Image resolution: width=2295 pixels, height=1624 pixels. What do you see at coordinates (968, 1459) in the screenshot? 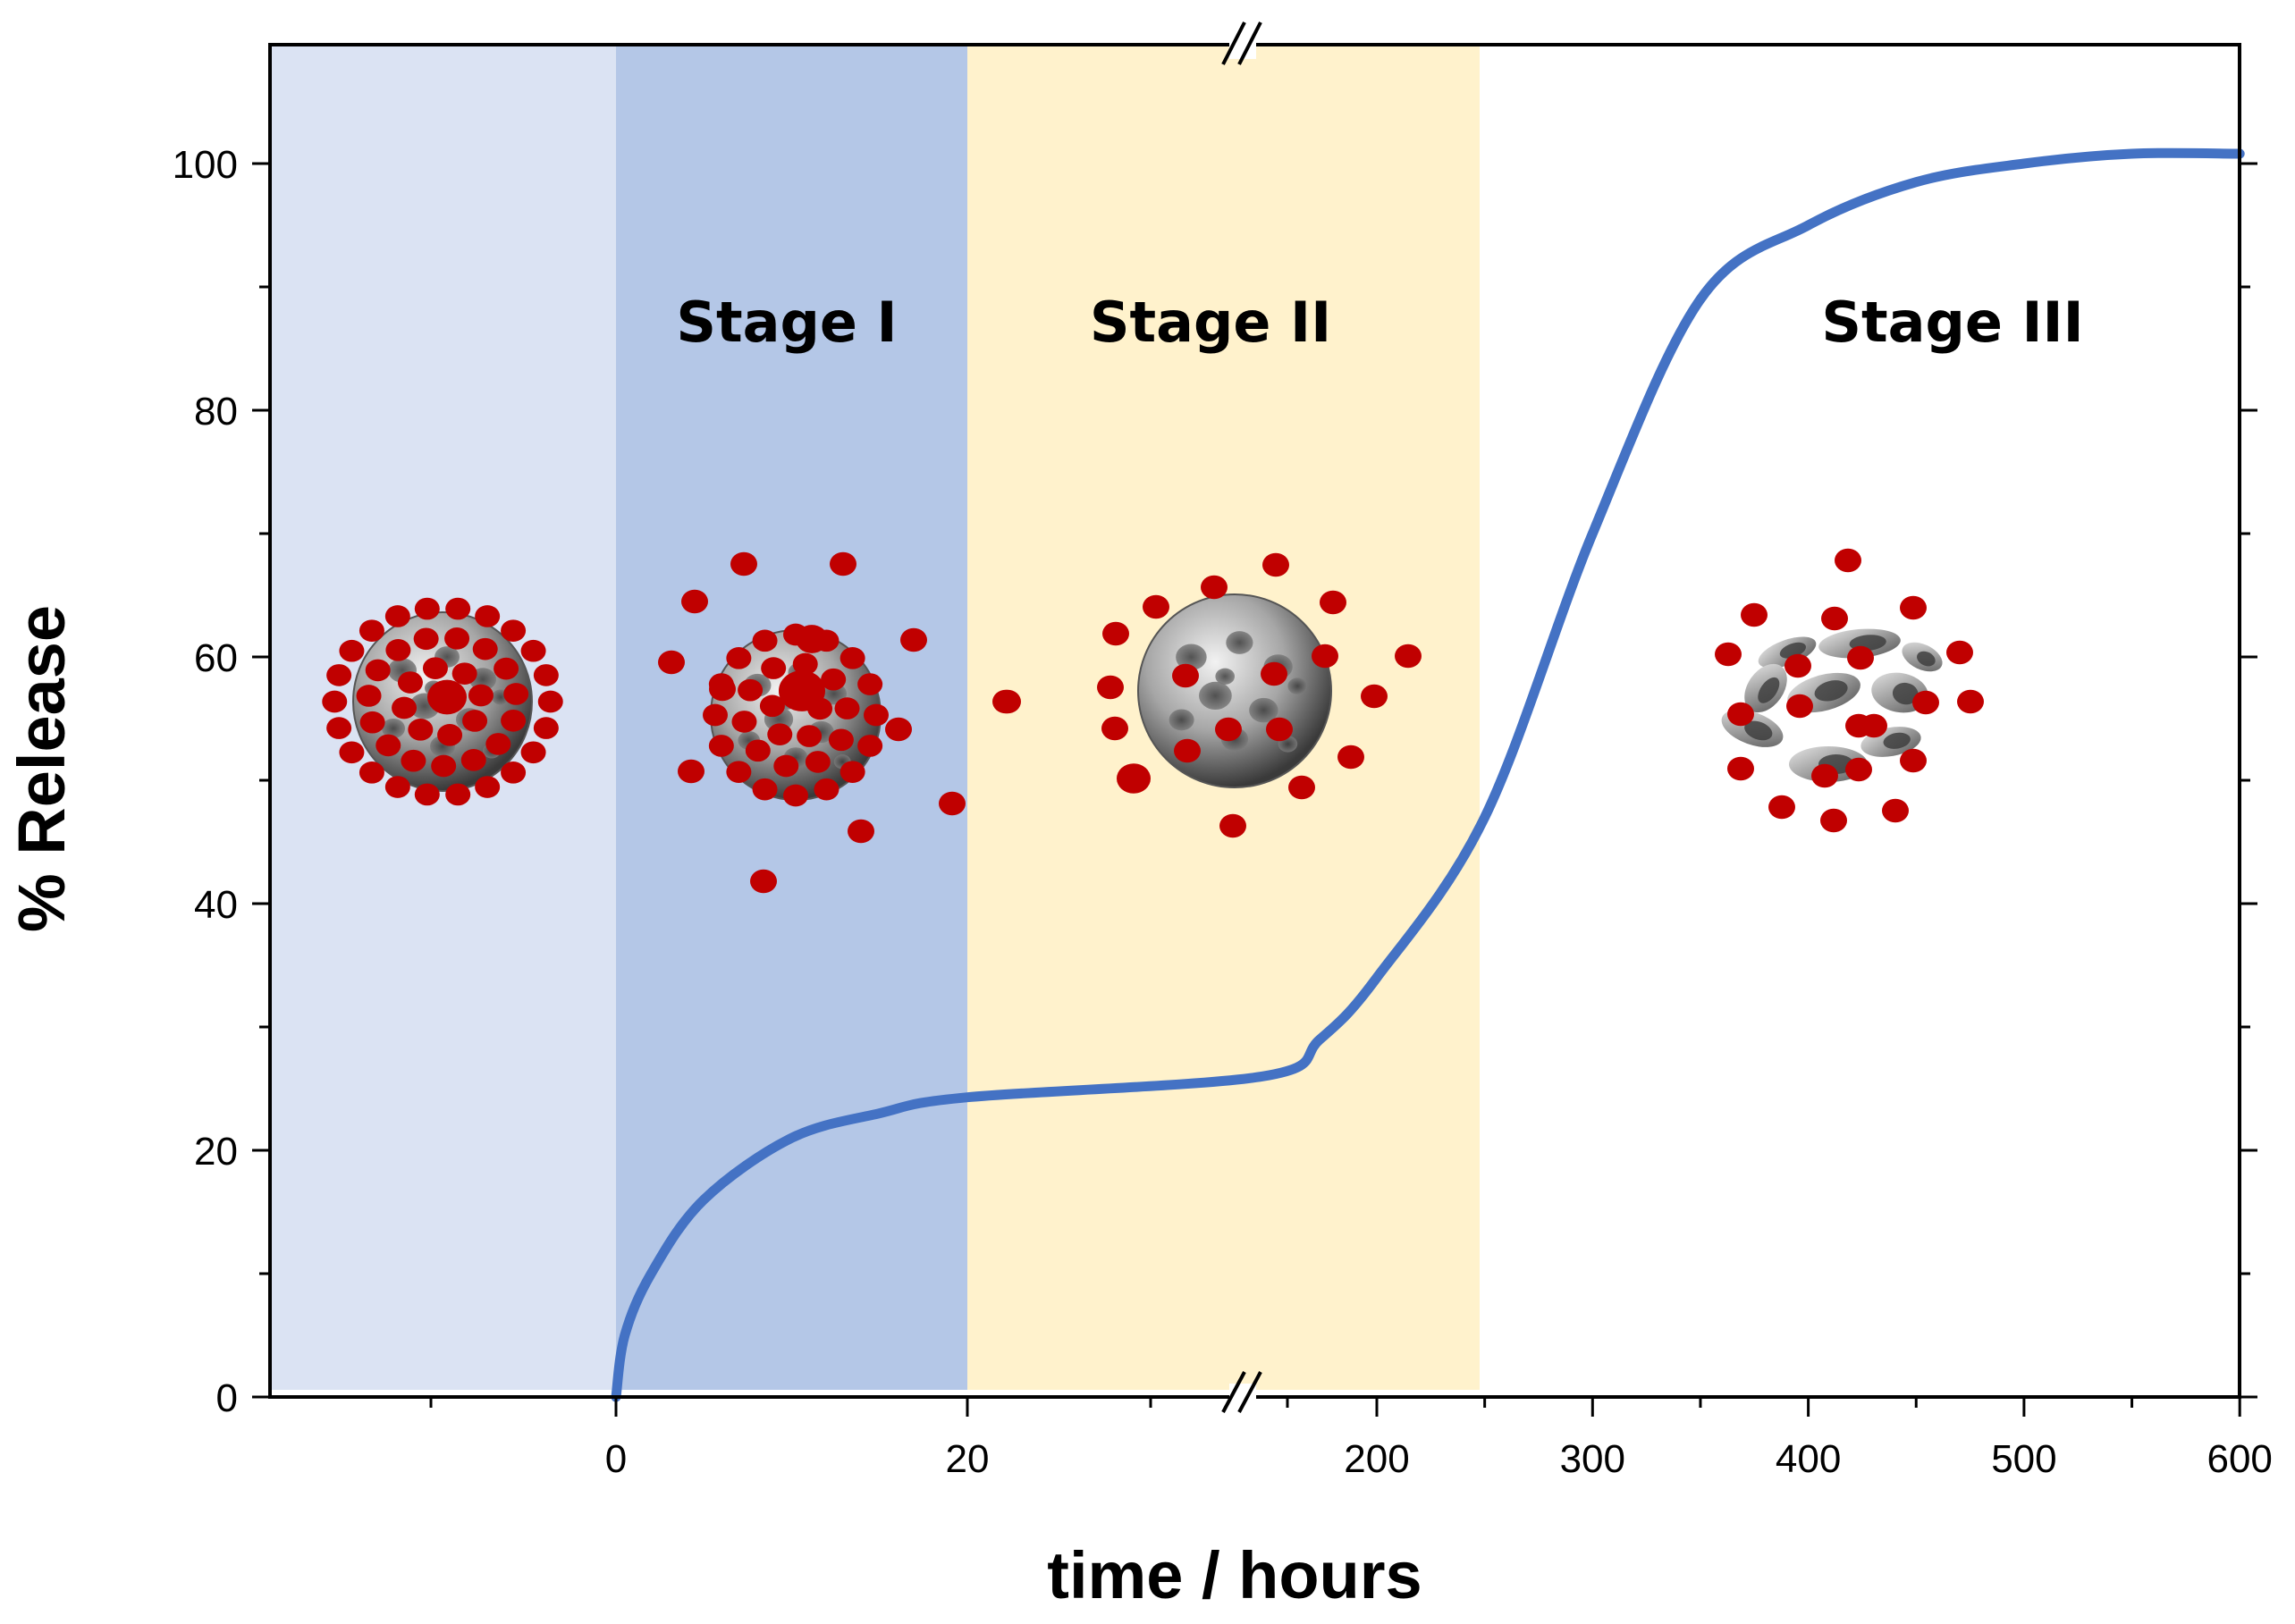
I see `x-tick-label: 20` at bounding box center [968, 1459].